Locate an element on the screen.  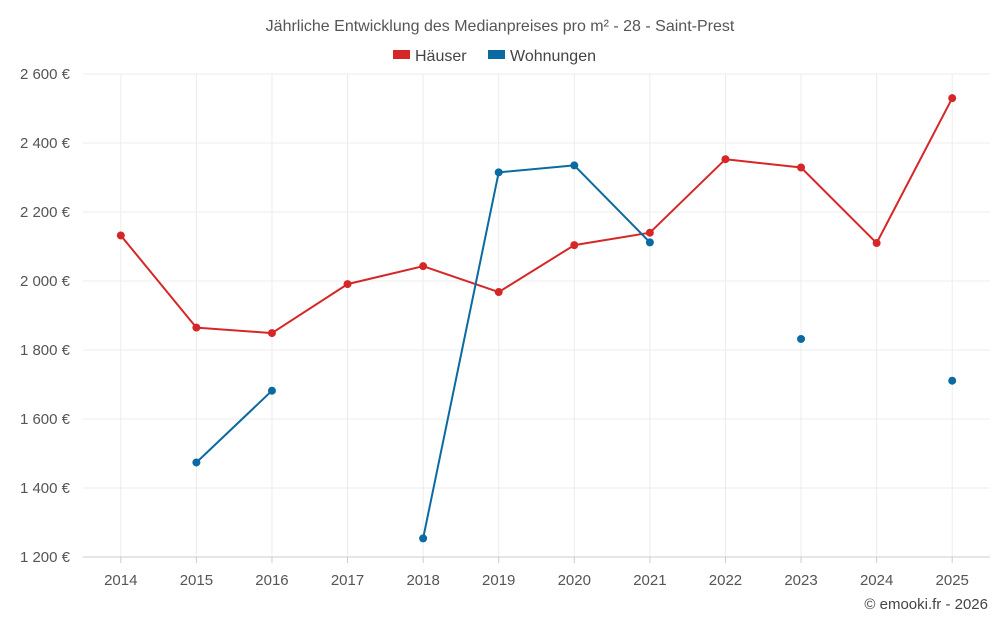
data-point-haeuser-2014 is located at coordinates (120, 235).